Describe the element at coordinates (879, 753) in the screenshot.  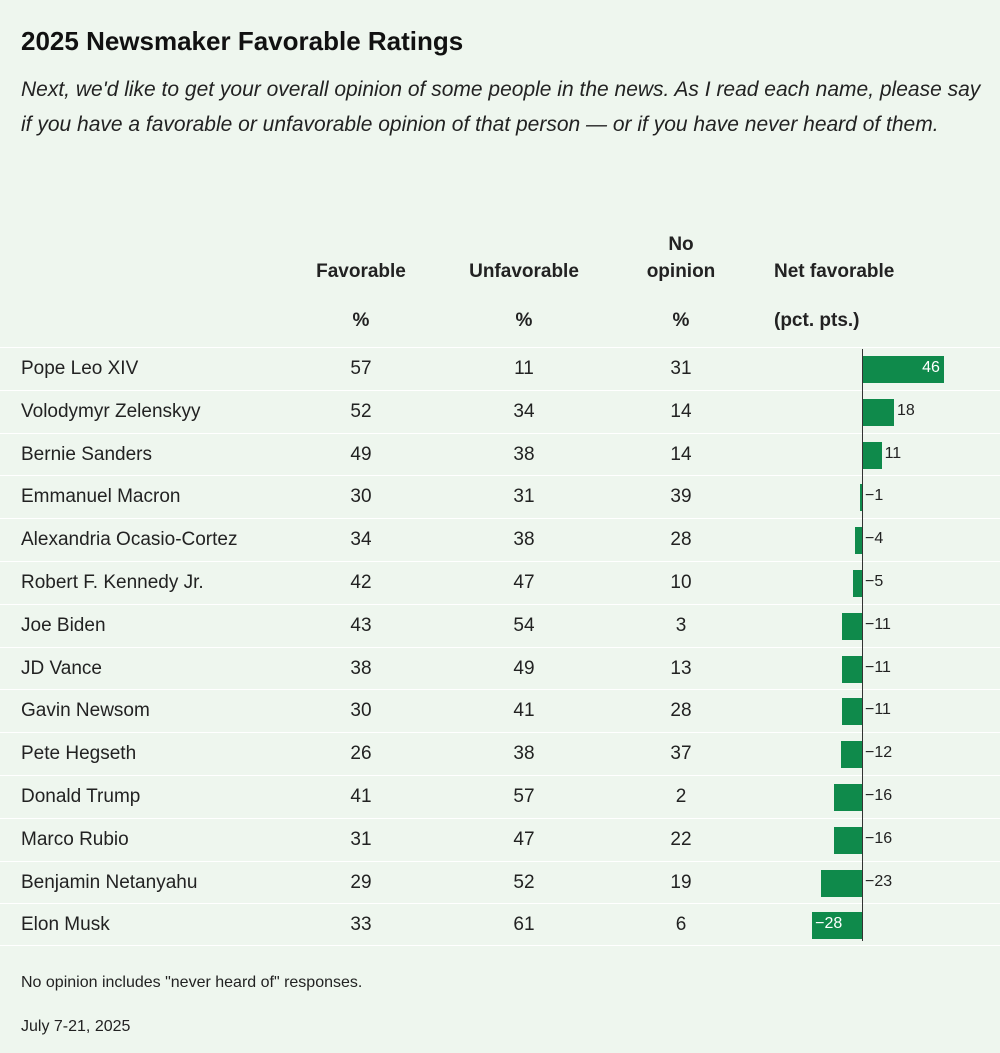
I see `net-bar-label: −12` at that location.